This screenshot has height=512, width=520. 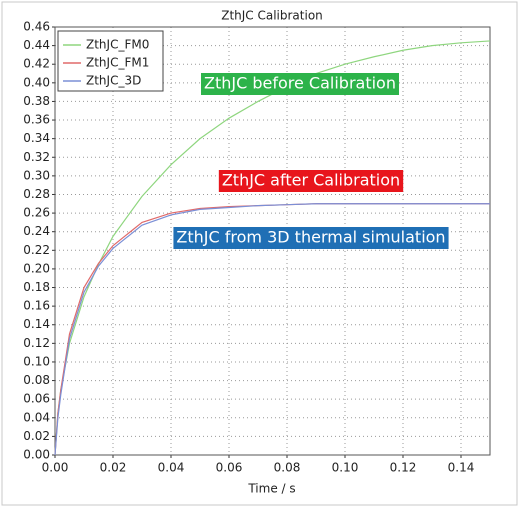 What do you see at coordinates (117, 63) in the screenshot?
I see `legend-label: ZthJC_FM1` at bounding box center [117, 63].